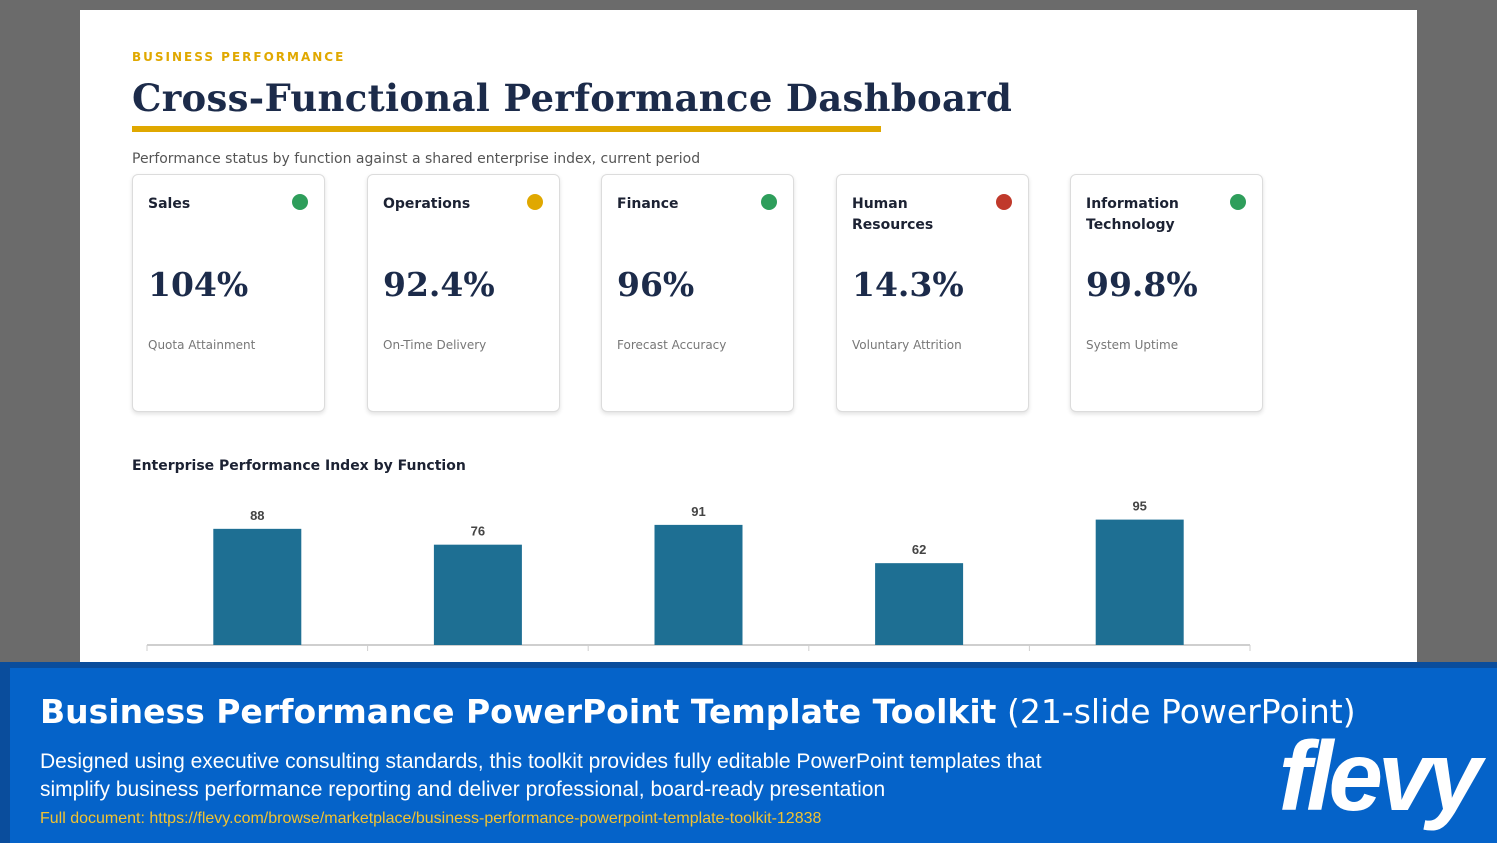 The image size is (1497, 843). What do you see at coordinates (439, 284) in the screenshot?
I see `card-value: 92.4%` at bounding box center [439, 284].